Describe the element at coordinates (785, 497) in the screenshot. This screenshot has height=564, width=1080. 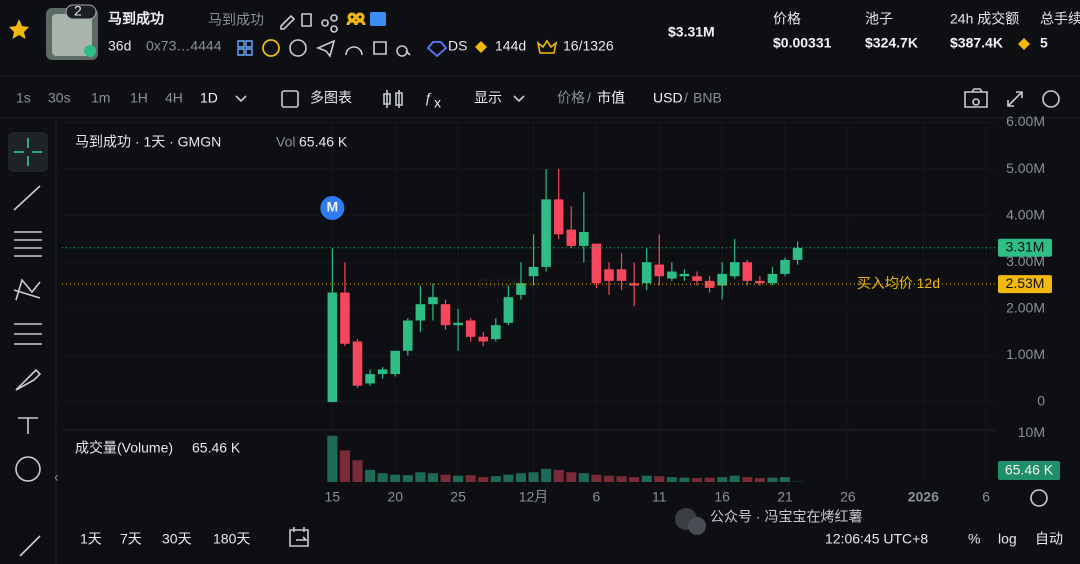
I see `x-tick-label: 21` at that location.